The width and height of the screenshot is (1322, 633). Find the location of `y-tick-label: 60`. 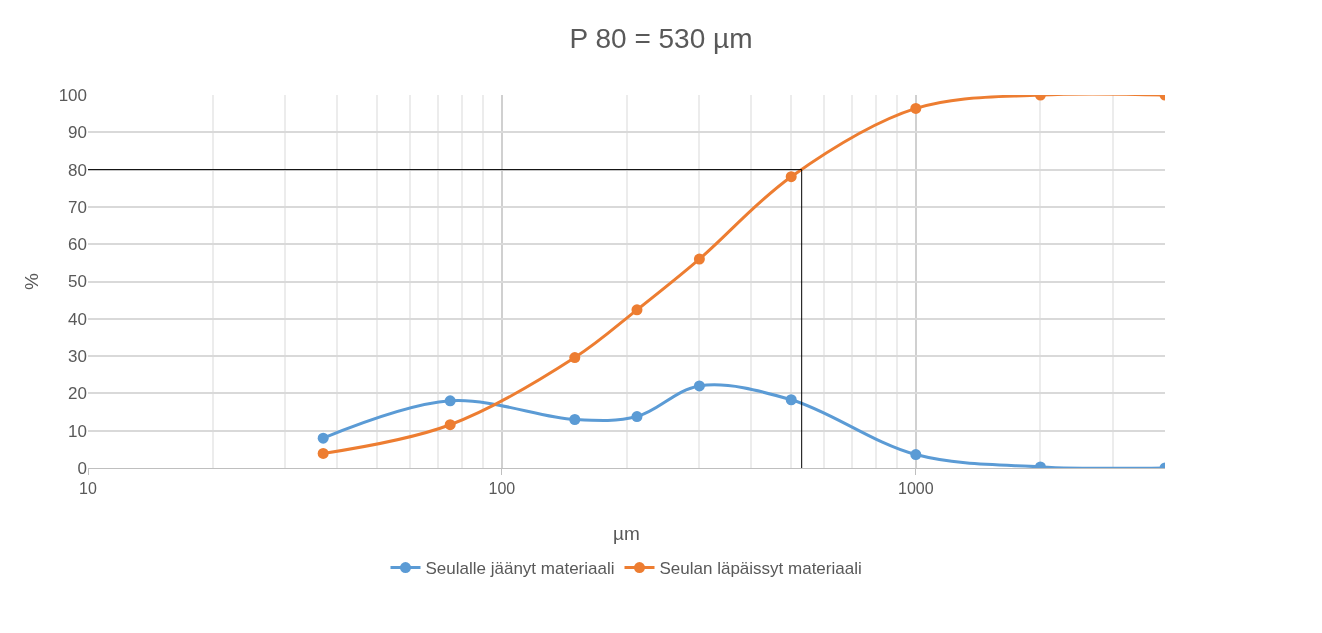

y-tick-label: 60 is located at coordinates (77, 245).